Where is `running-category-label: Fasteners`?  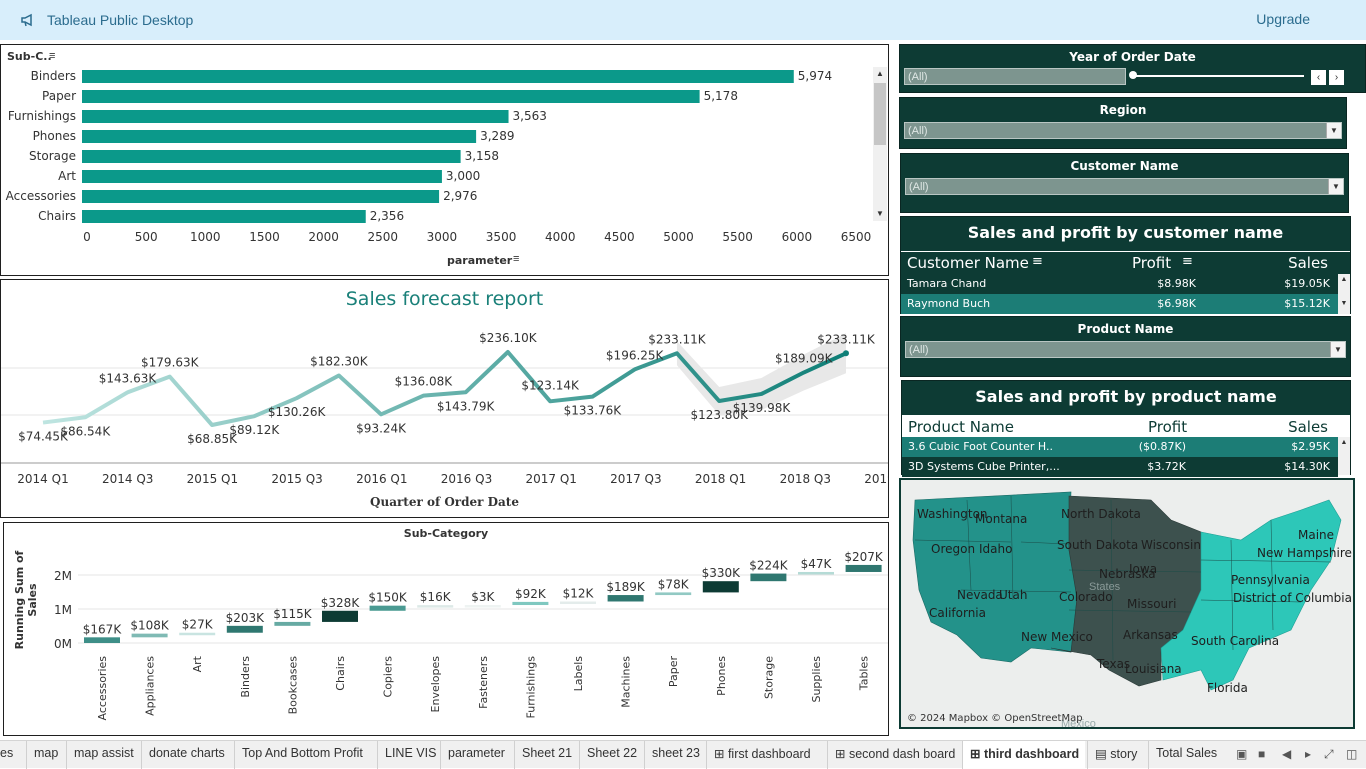 running-category-label: Fasteners is located at coordinates (483, 682).